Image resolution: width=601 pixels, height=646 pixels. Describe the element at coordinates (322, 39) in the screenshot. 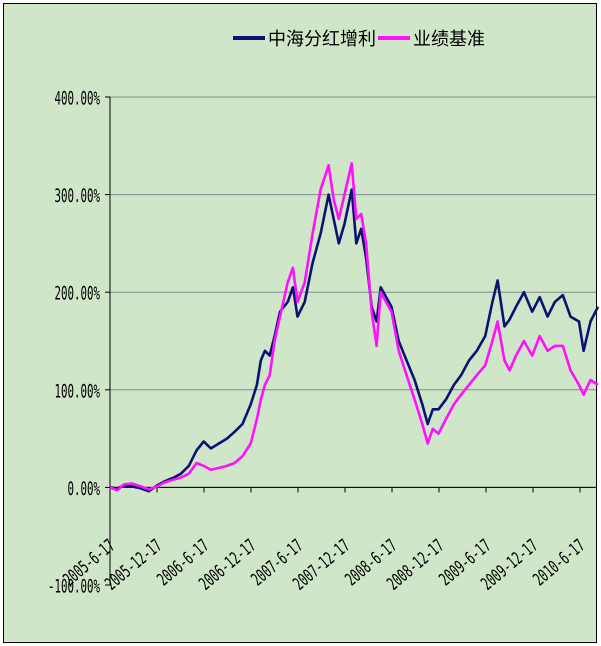

I see `legend-label: 中海分红增利` at that location.